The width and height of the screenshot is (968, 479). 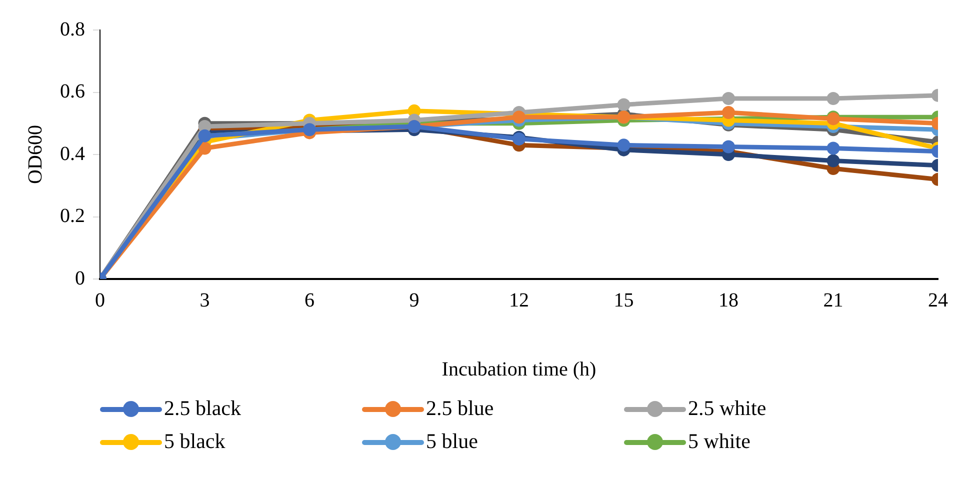 What do you see at coordinates (72, 29) in the screenshot?
I see `y-tick-label: 0.8` at bounding box center [72, 29].